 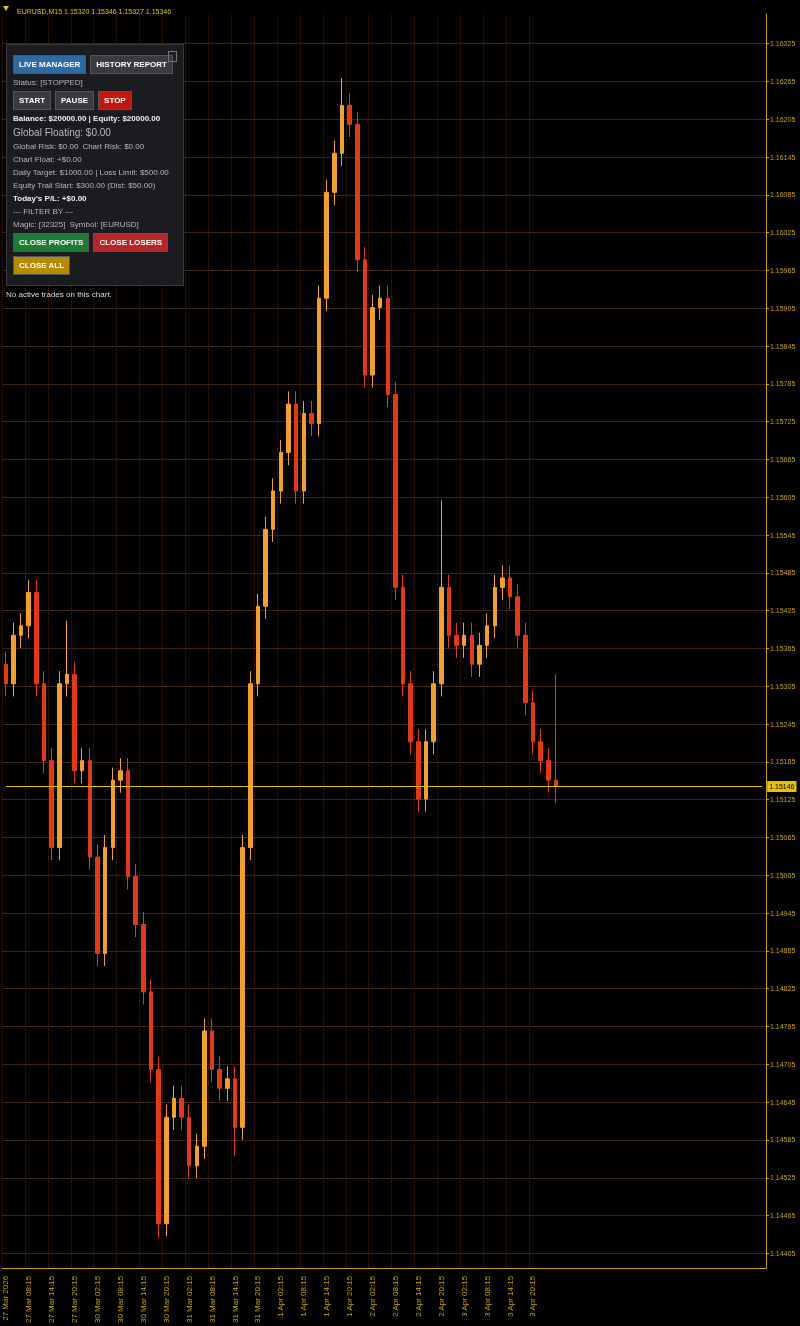 I want to click on x-tick-label: 1 Apr 14:15, so click(x=327, y=1296).